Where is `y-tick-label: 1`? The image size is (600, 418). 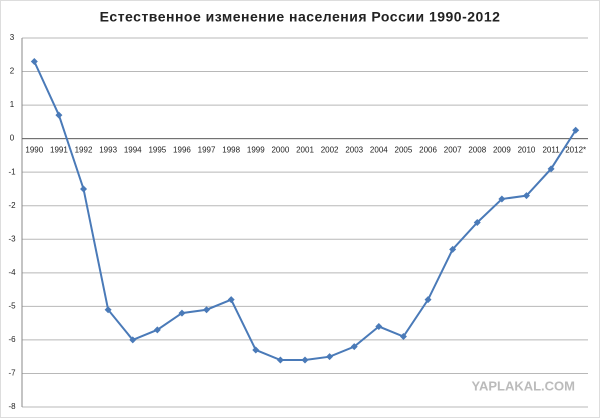
y-tick-label: 1 is located at coordinates (12, 104).